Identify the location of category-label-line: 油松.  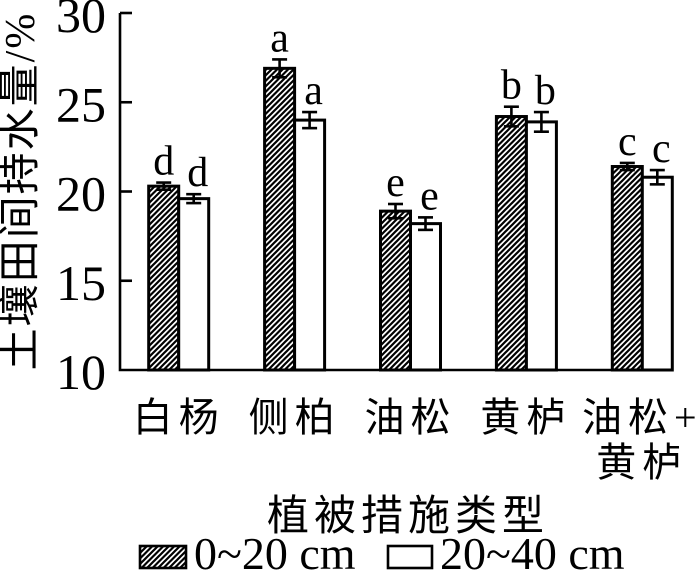
(411, 417).